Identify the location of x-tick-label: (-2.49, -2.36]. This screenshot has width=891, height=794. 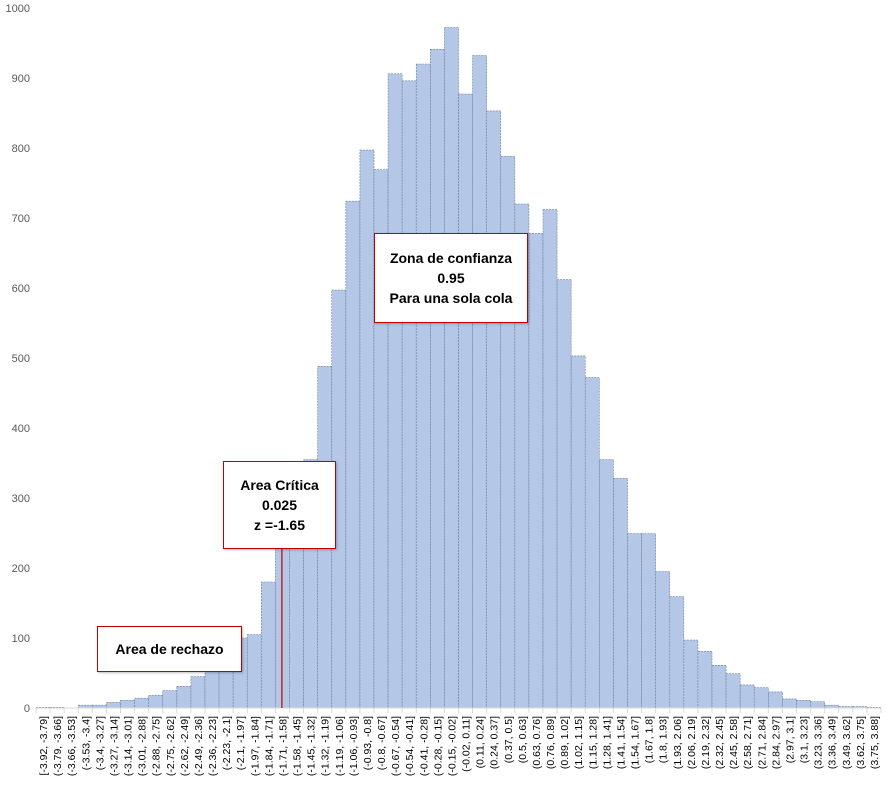
(199, 746).